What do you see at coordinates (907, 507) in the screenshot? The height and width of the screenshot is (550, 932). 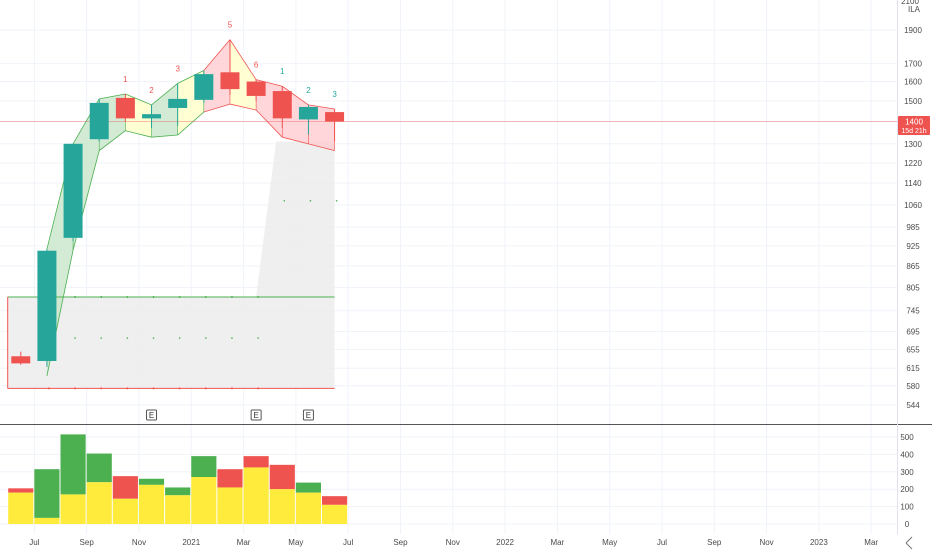 I see `volume-tick-label: 100` at bounding box center [907, 507].